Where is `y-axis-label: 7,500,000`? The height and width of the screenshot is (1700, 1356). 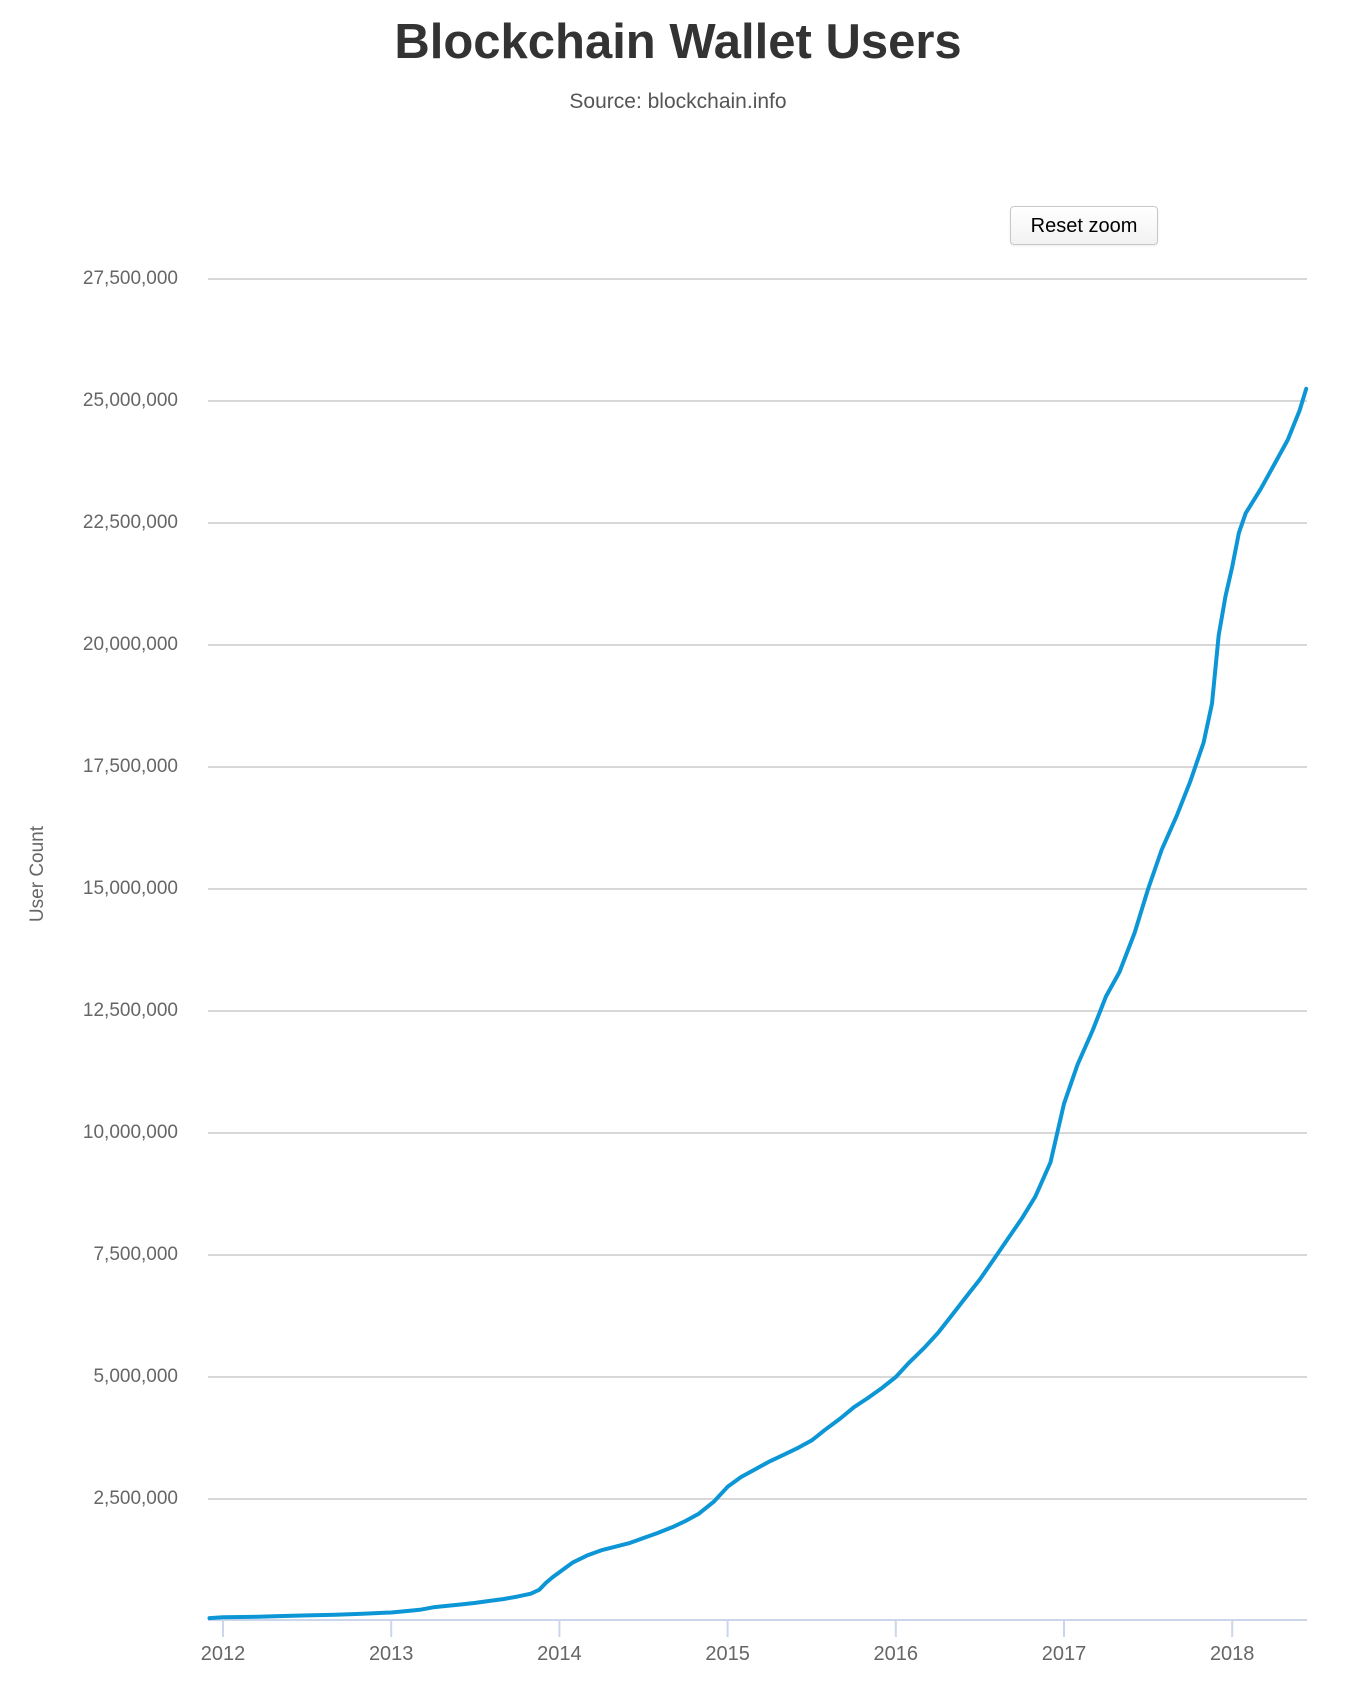 y-axis-label: 7,500,000 is located at coordinates (135, 1254).